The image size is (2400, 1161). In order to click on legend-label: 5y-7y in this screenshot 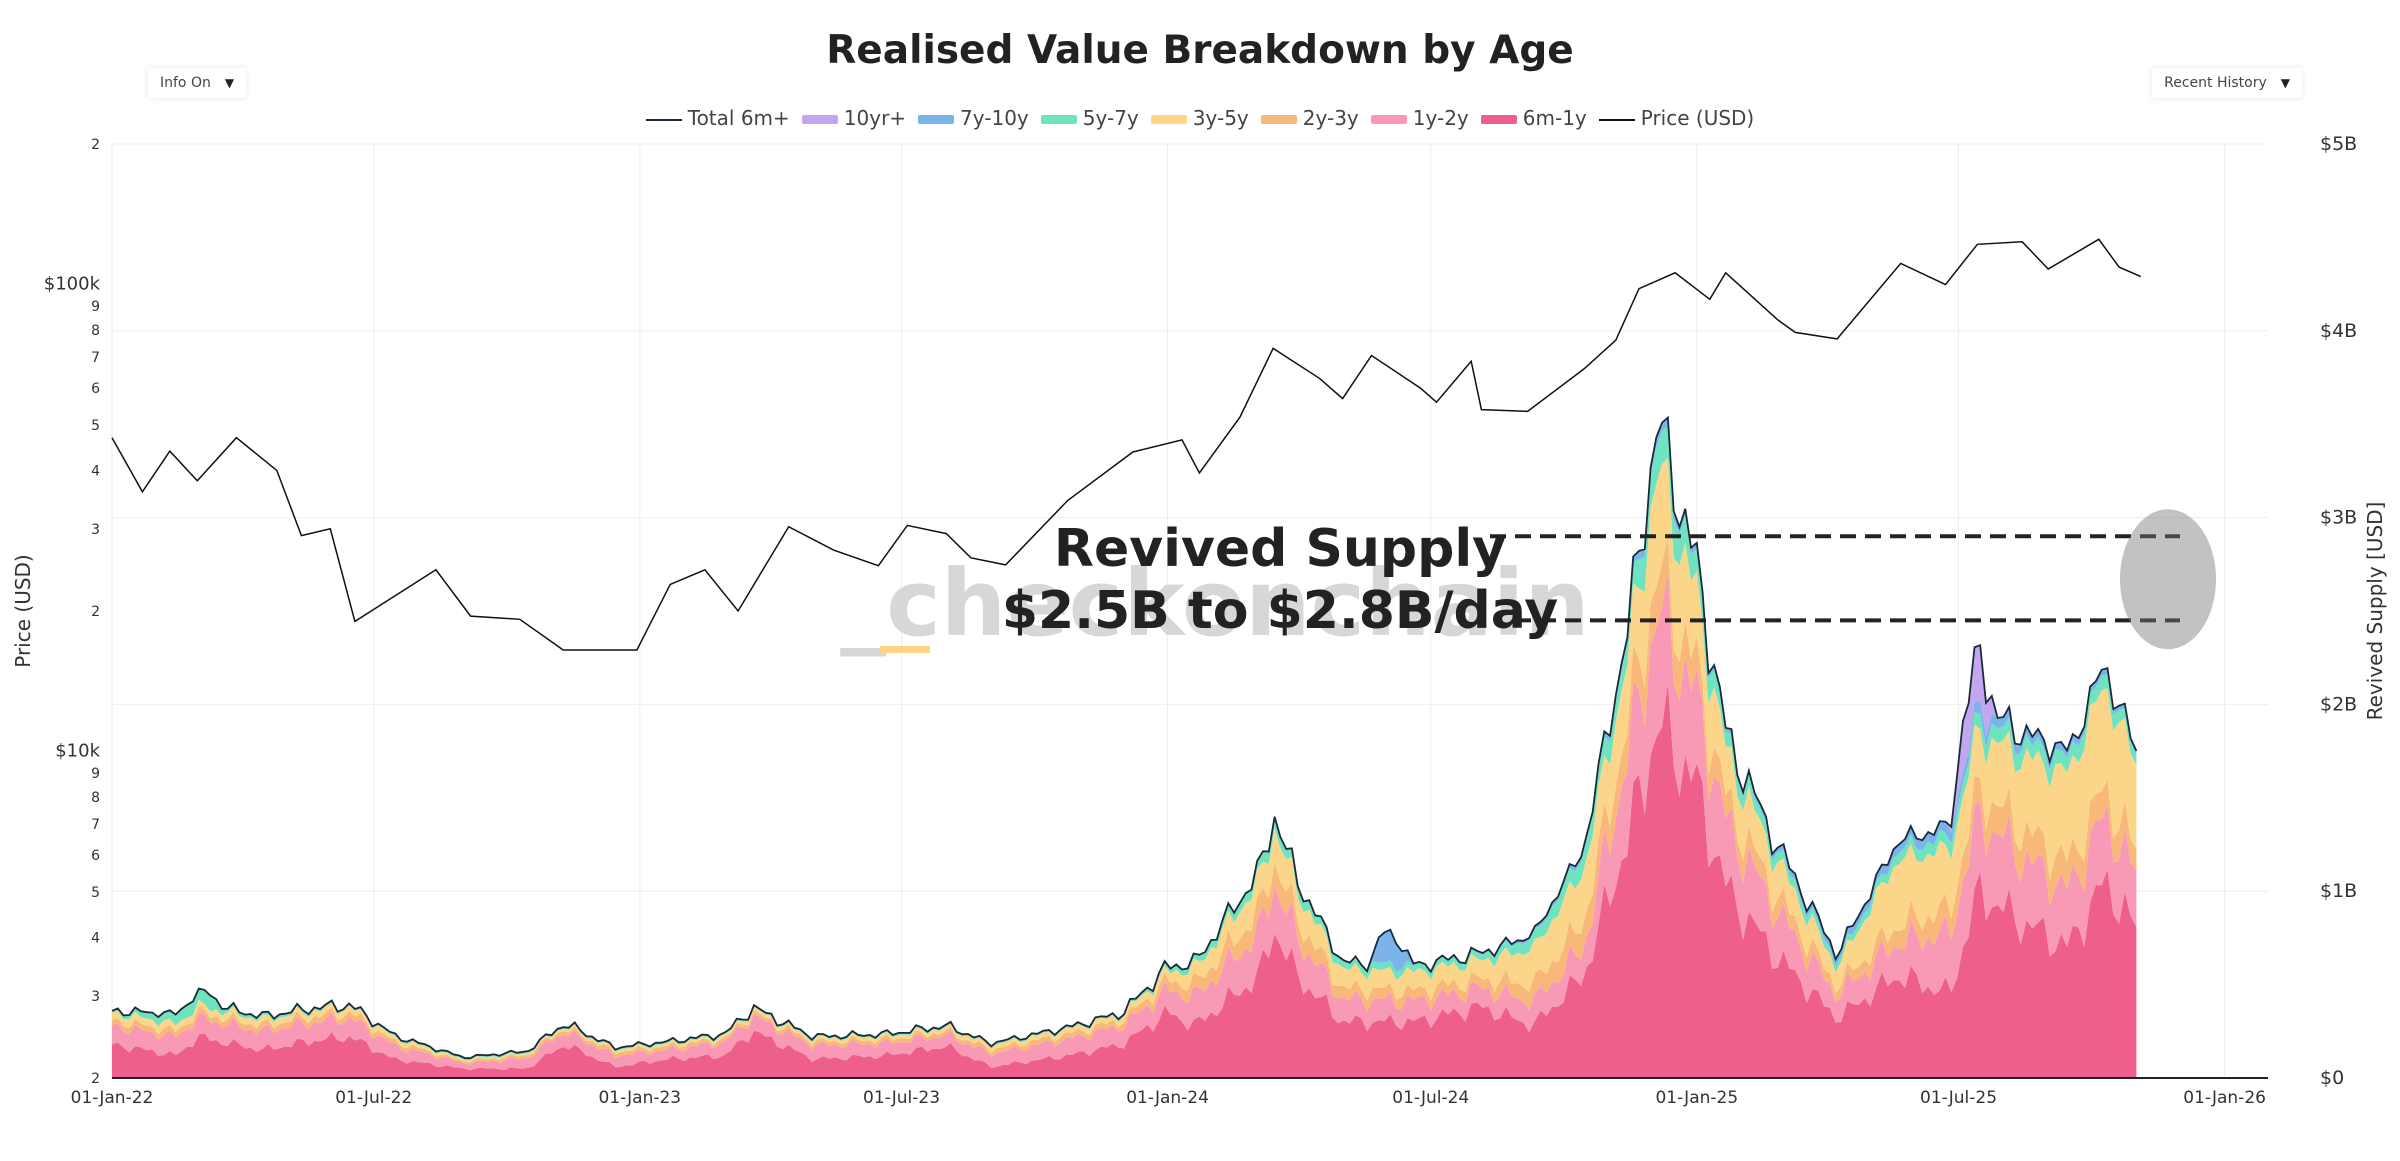, I will do `click(1110, 118)`.